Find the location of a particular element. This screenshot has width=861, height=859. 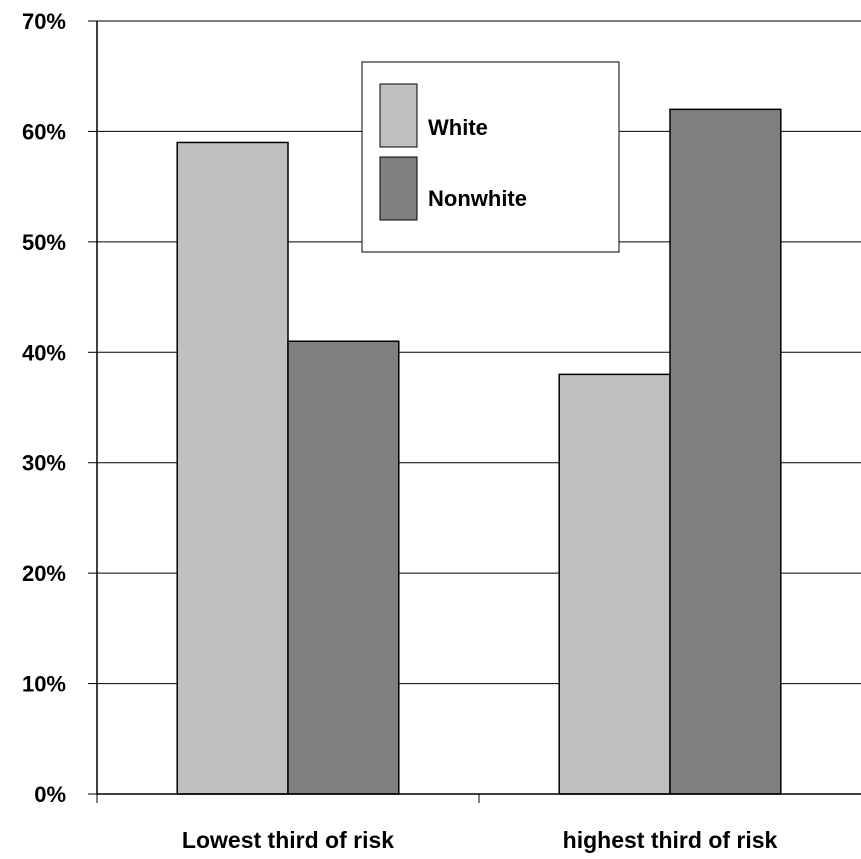

legend-label-nonwhite: Nonwhite is located at coordinates (477, 198).